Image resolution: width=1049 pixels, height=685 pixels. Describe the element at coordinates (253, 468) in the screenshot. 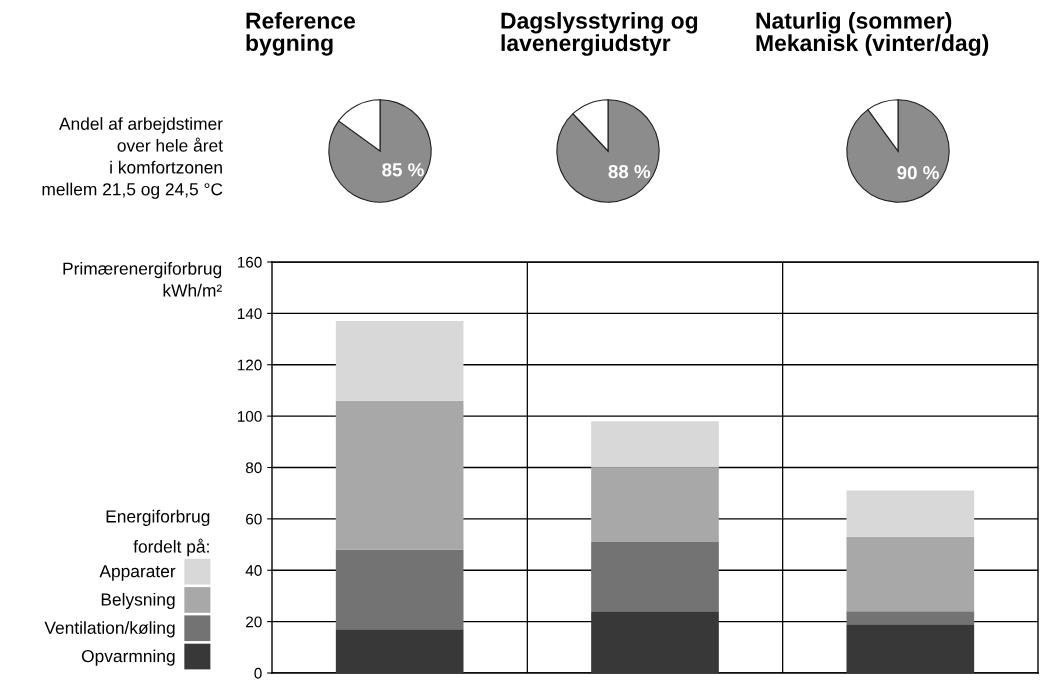

I see `y-tick-label: 80` at that location.